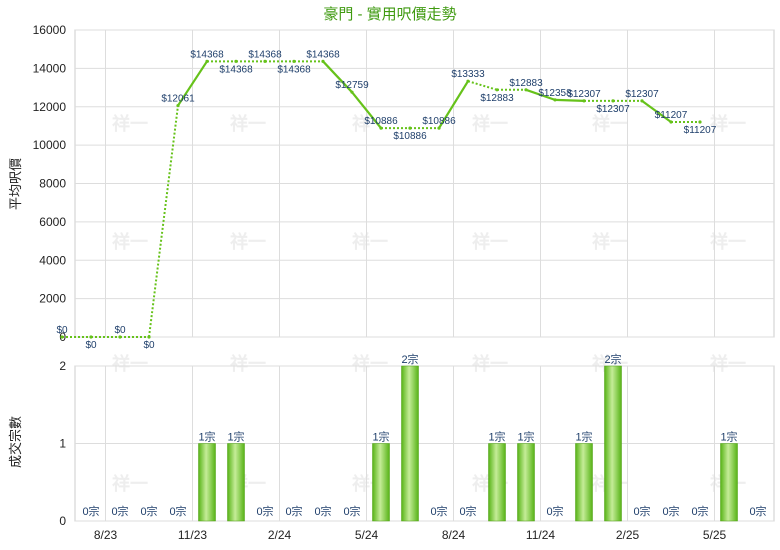  Describe the element at coordinates (62, 444) in the screenshot. I see `count-y-tick-label: 1` at that location.